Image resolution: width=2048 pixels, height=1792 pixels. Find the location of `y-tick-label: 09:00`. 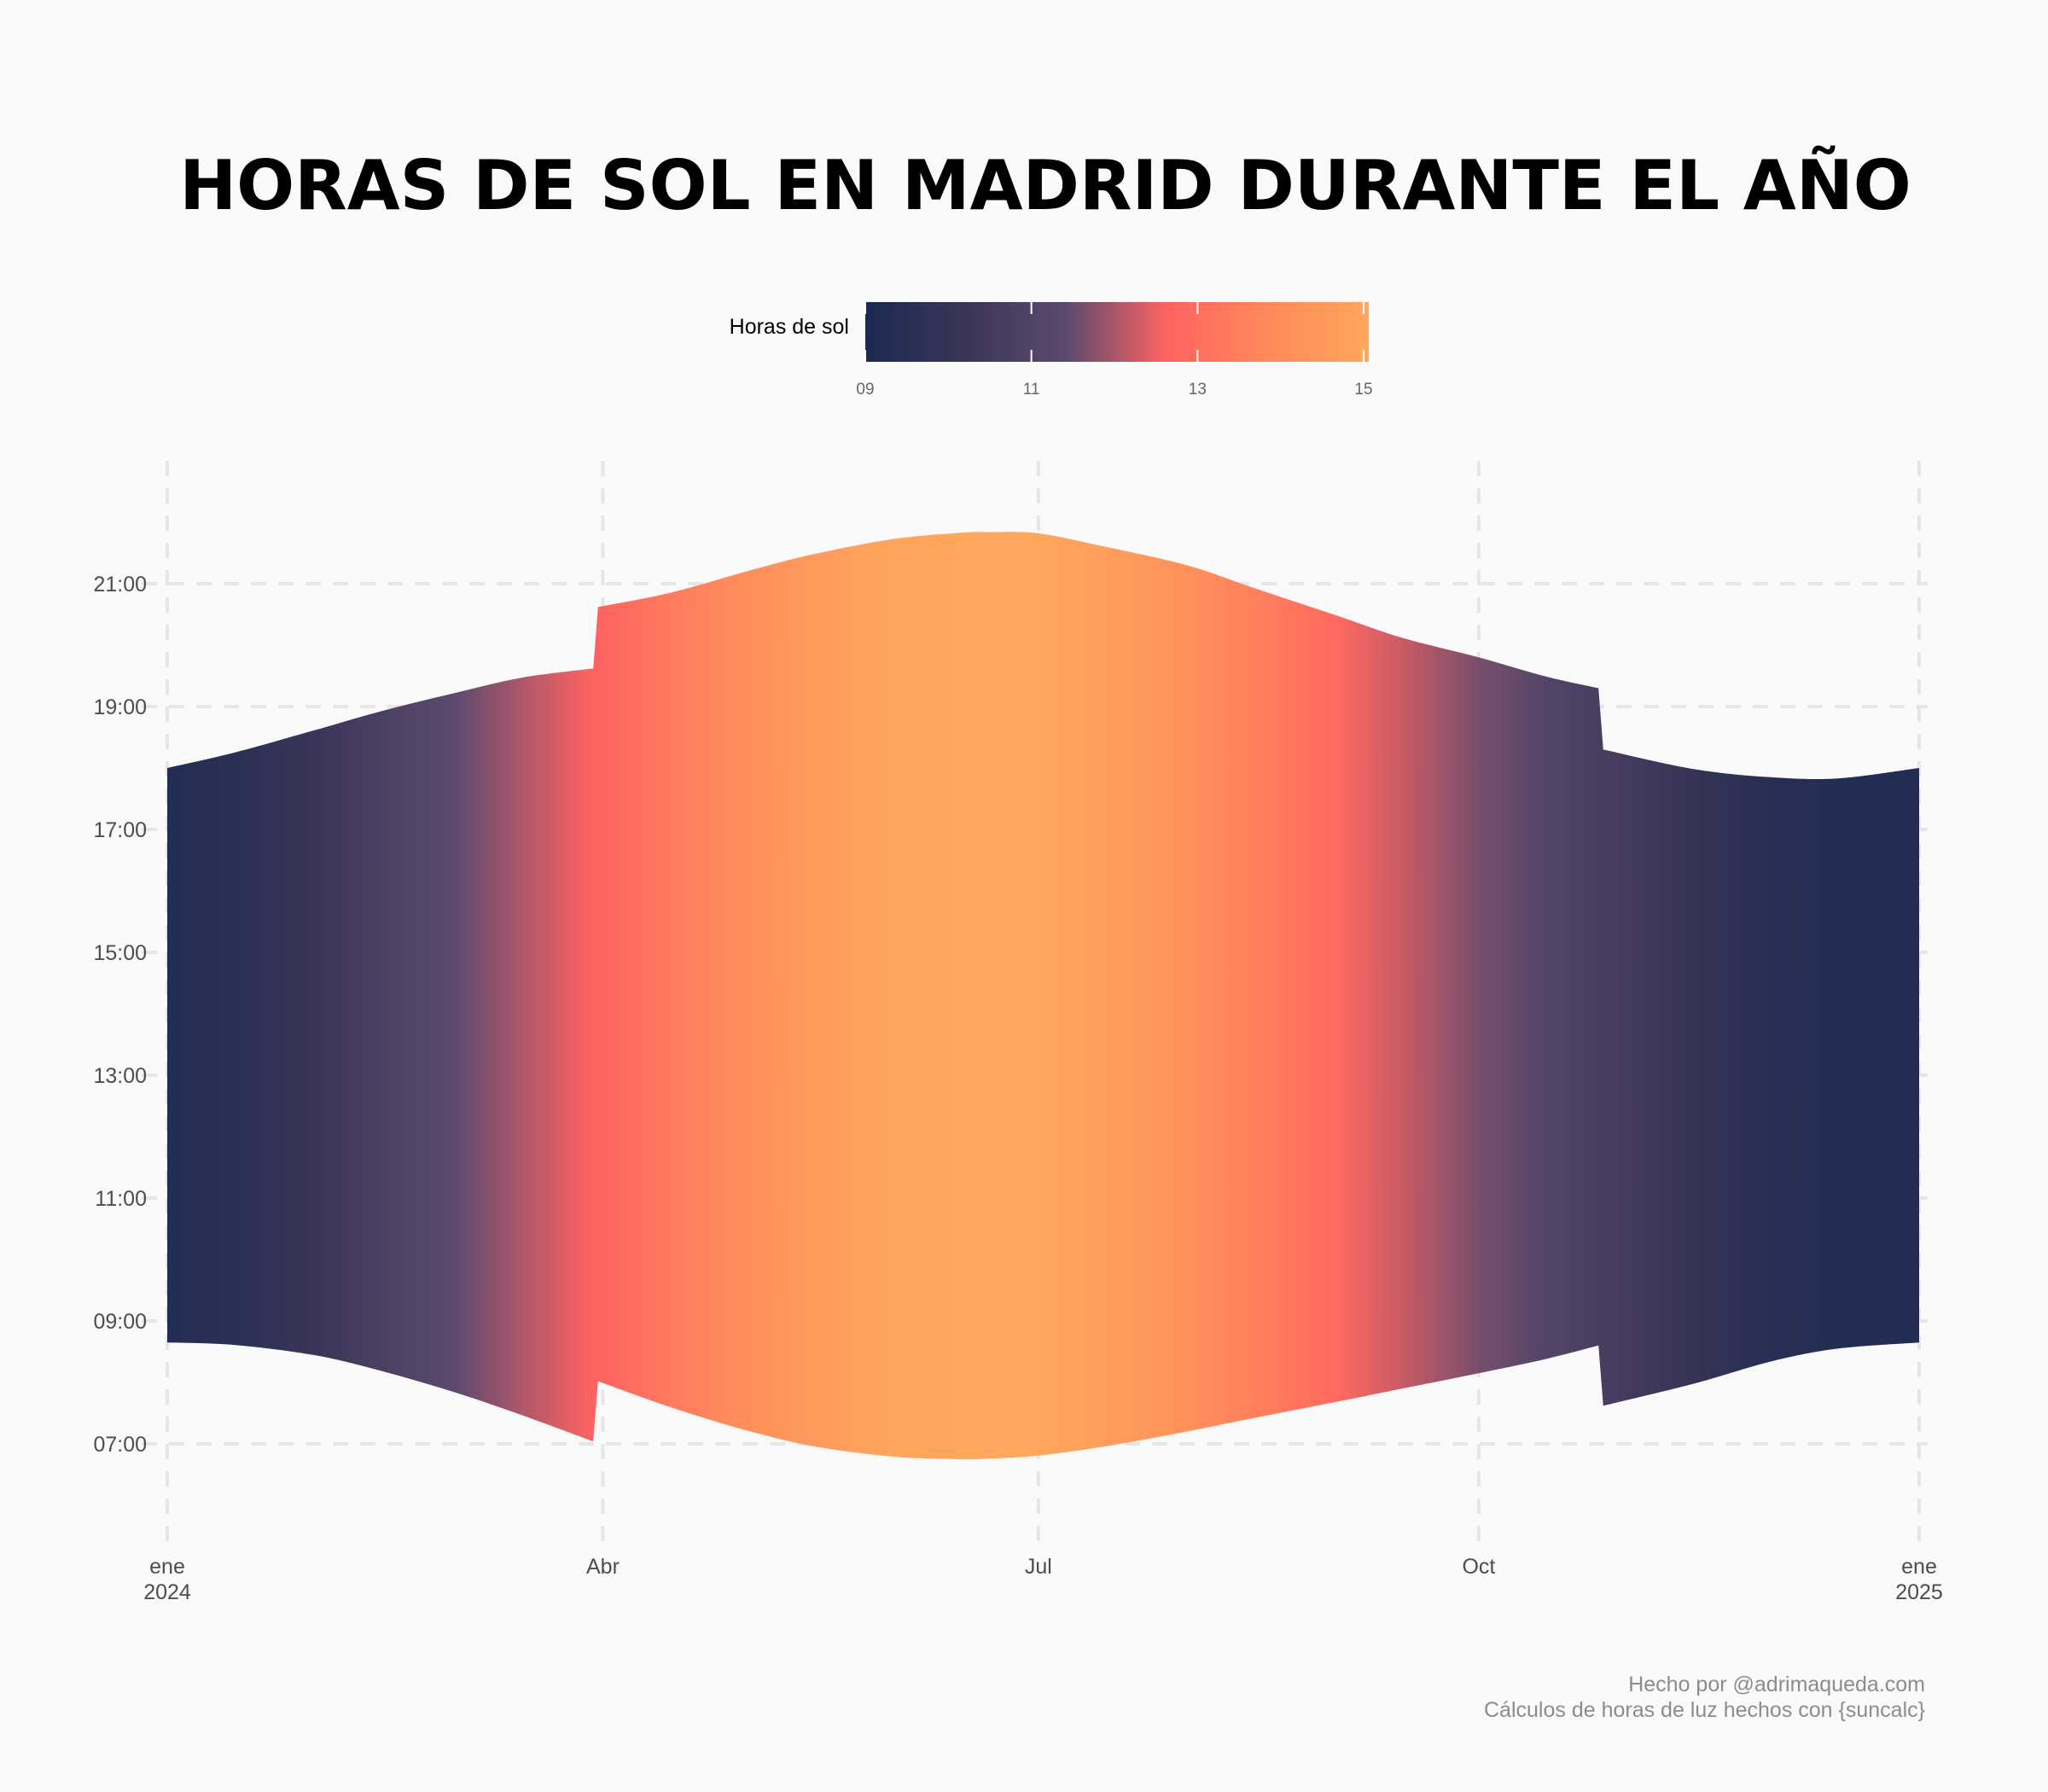

y-tick-label: 09:00 is located at coordinates (120, 1322).